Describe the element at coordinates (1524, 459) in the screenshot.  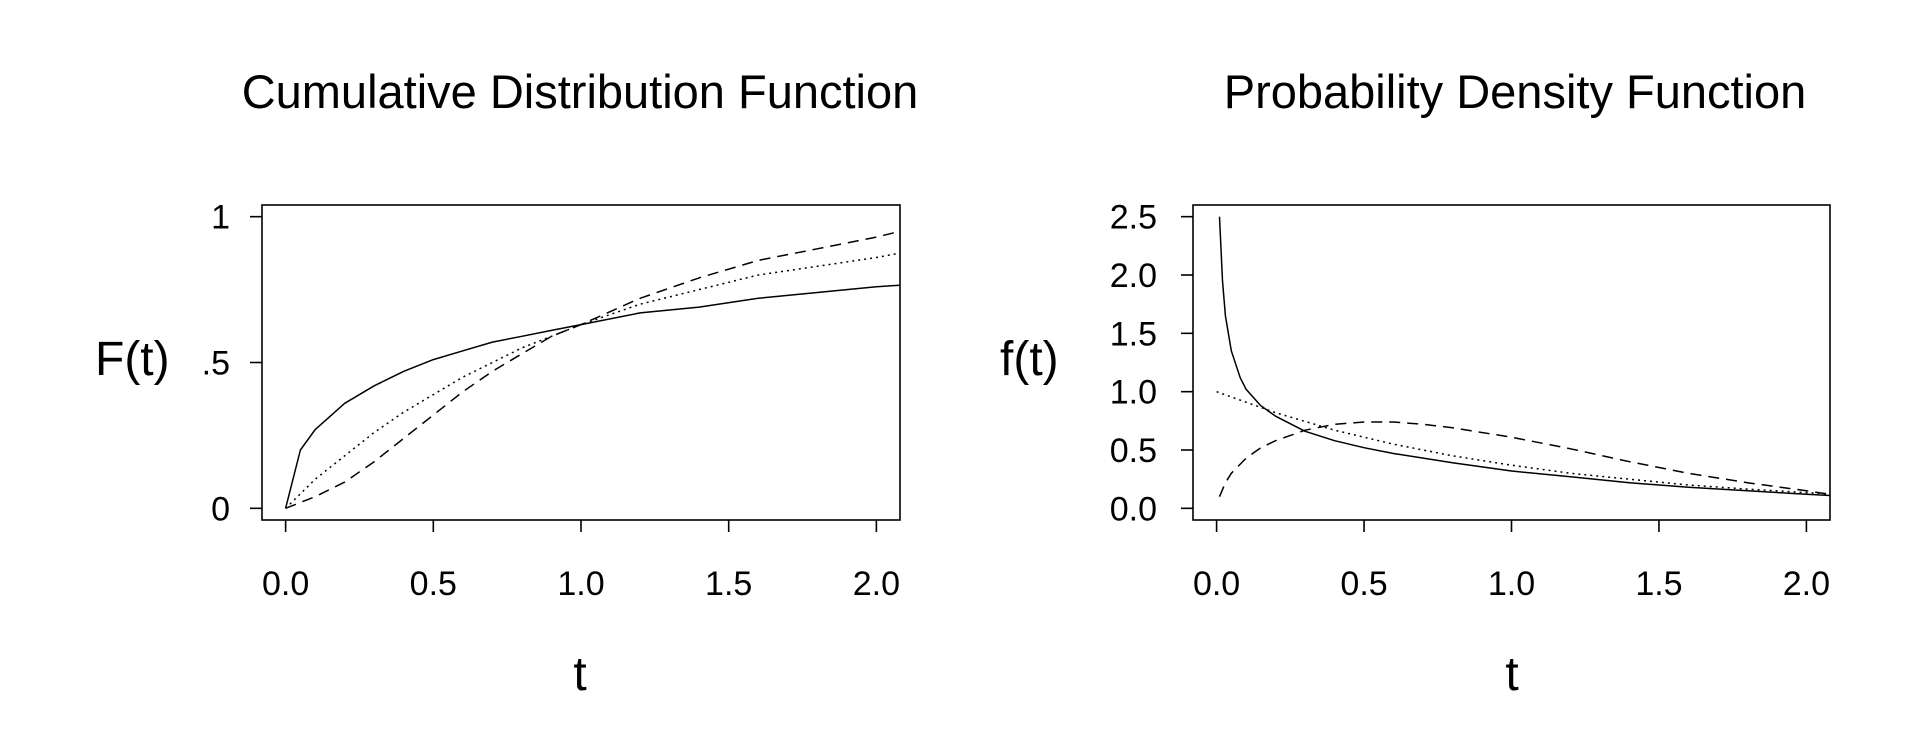
I see `pdf-series-dashed-line` at that location.